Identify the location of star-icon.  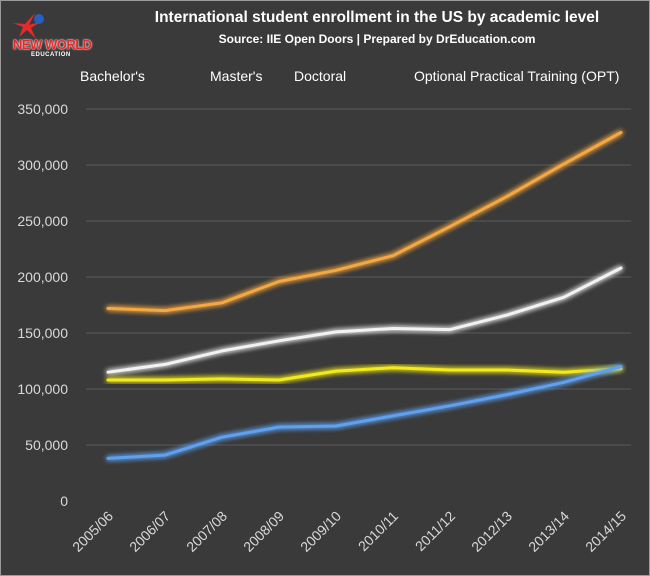
(28, 26).